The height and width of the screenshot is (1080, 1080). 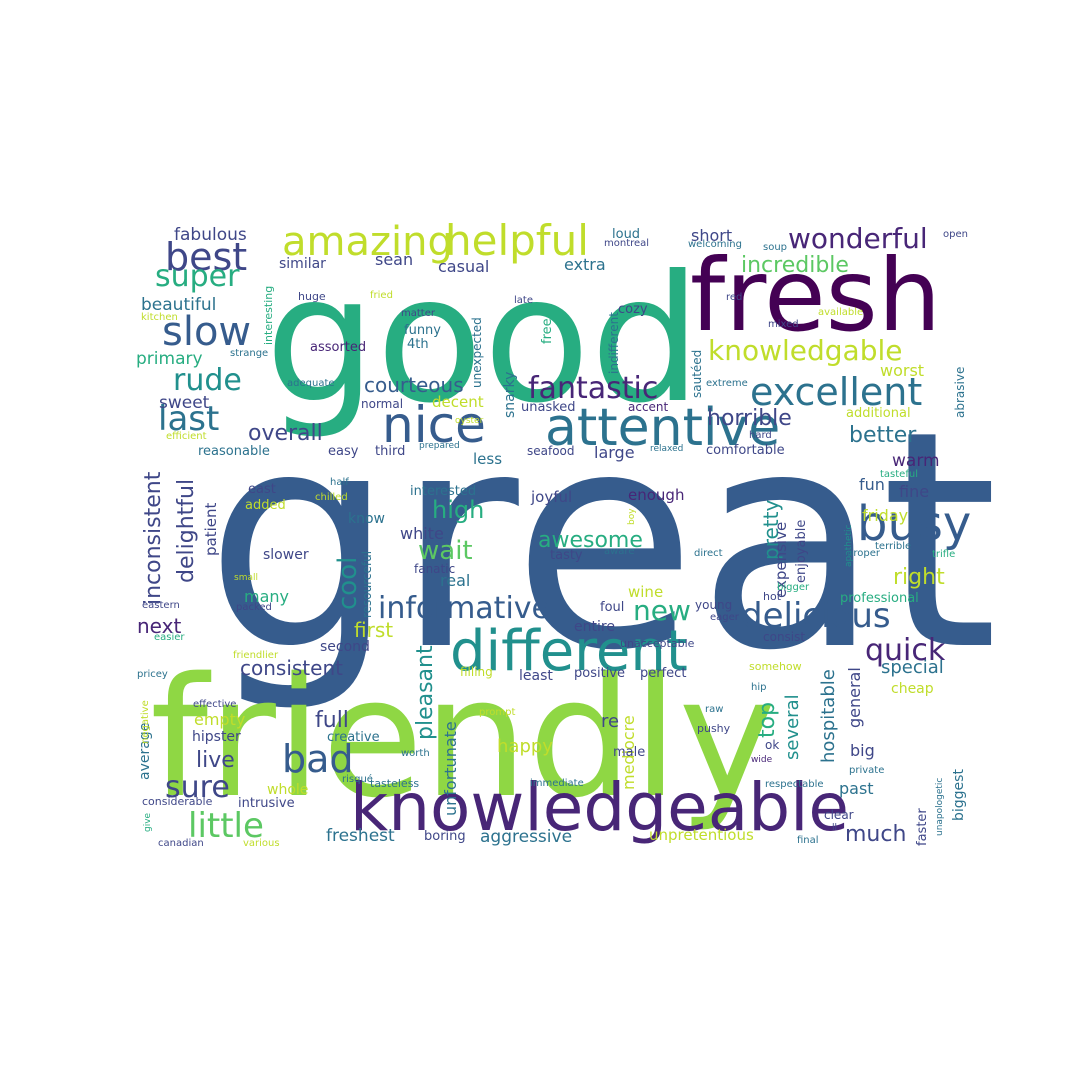 What do you see at coordinates (828, 716) in the screenshot?
I see `word-hospitable: hospitable` at bounding box center [828, 716].